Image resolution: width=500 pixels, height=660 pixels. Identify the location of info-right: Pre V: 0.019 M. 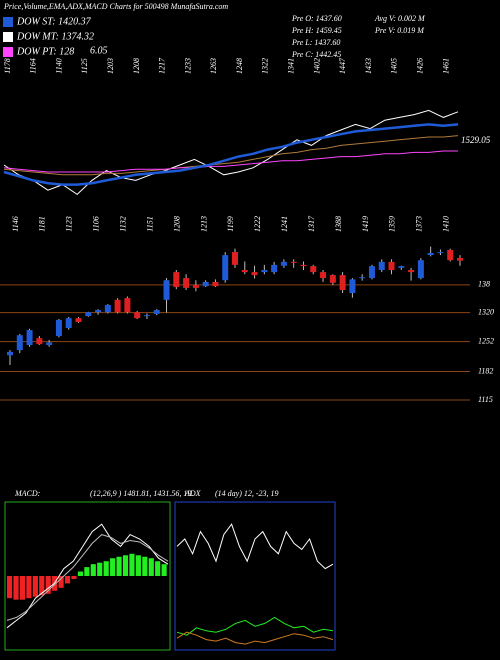
(399, 30).